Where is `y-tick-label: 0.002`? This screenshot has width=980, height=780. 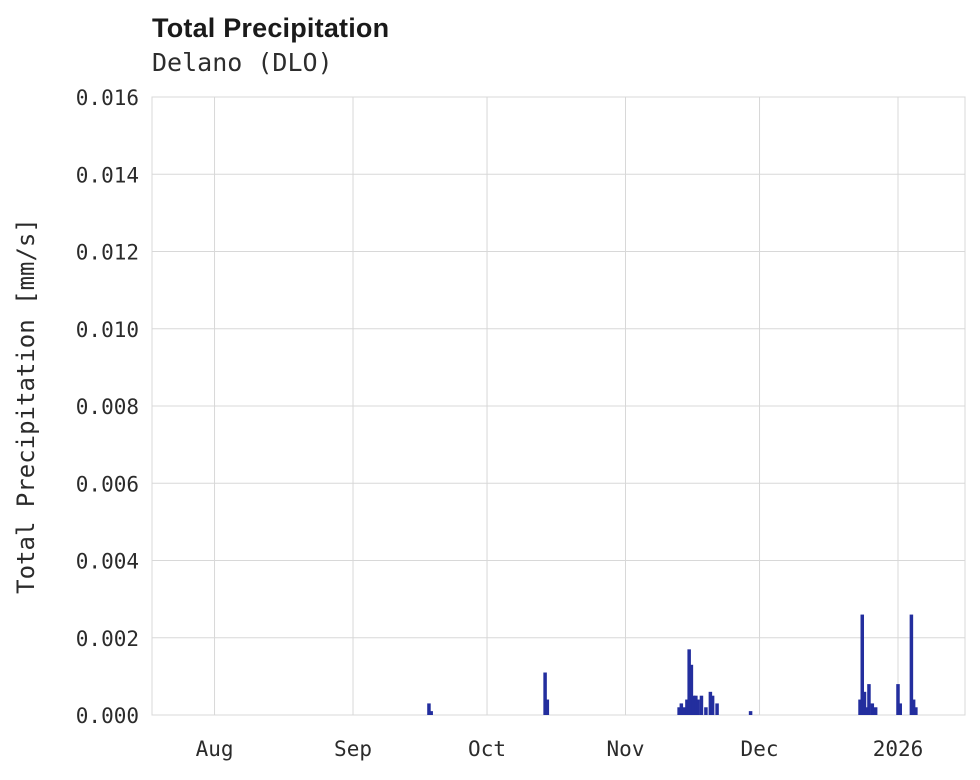 y-tick-label: 0.002 is located at coordinates (107, 639).